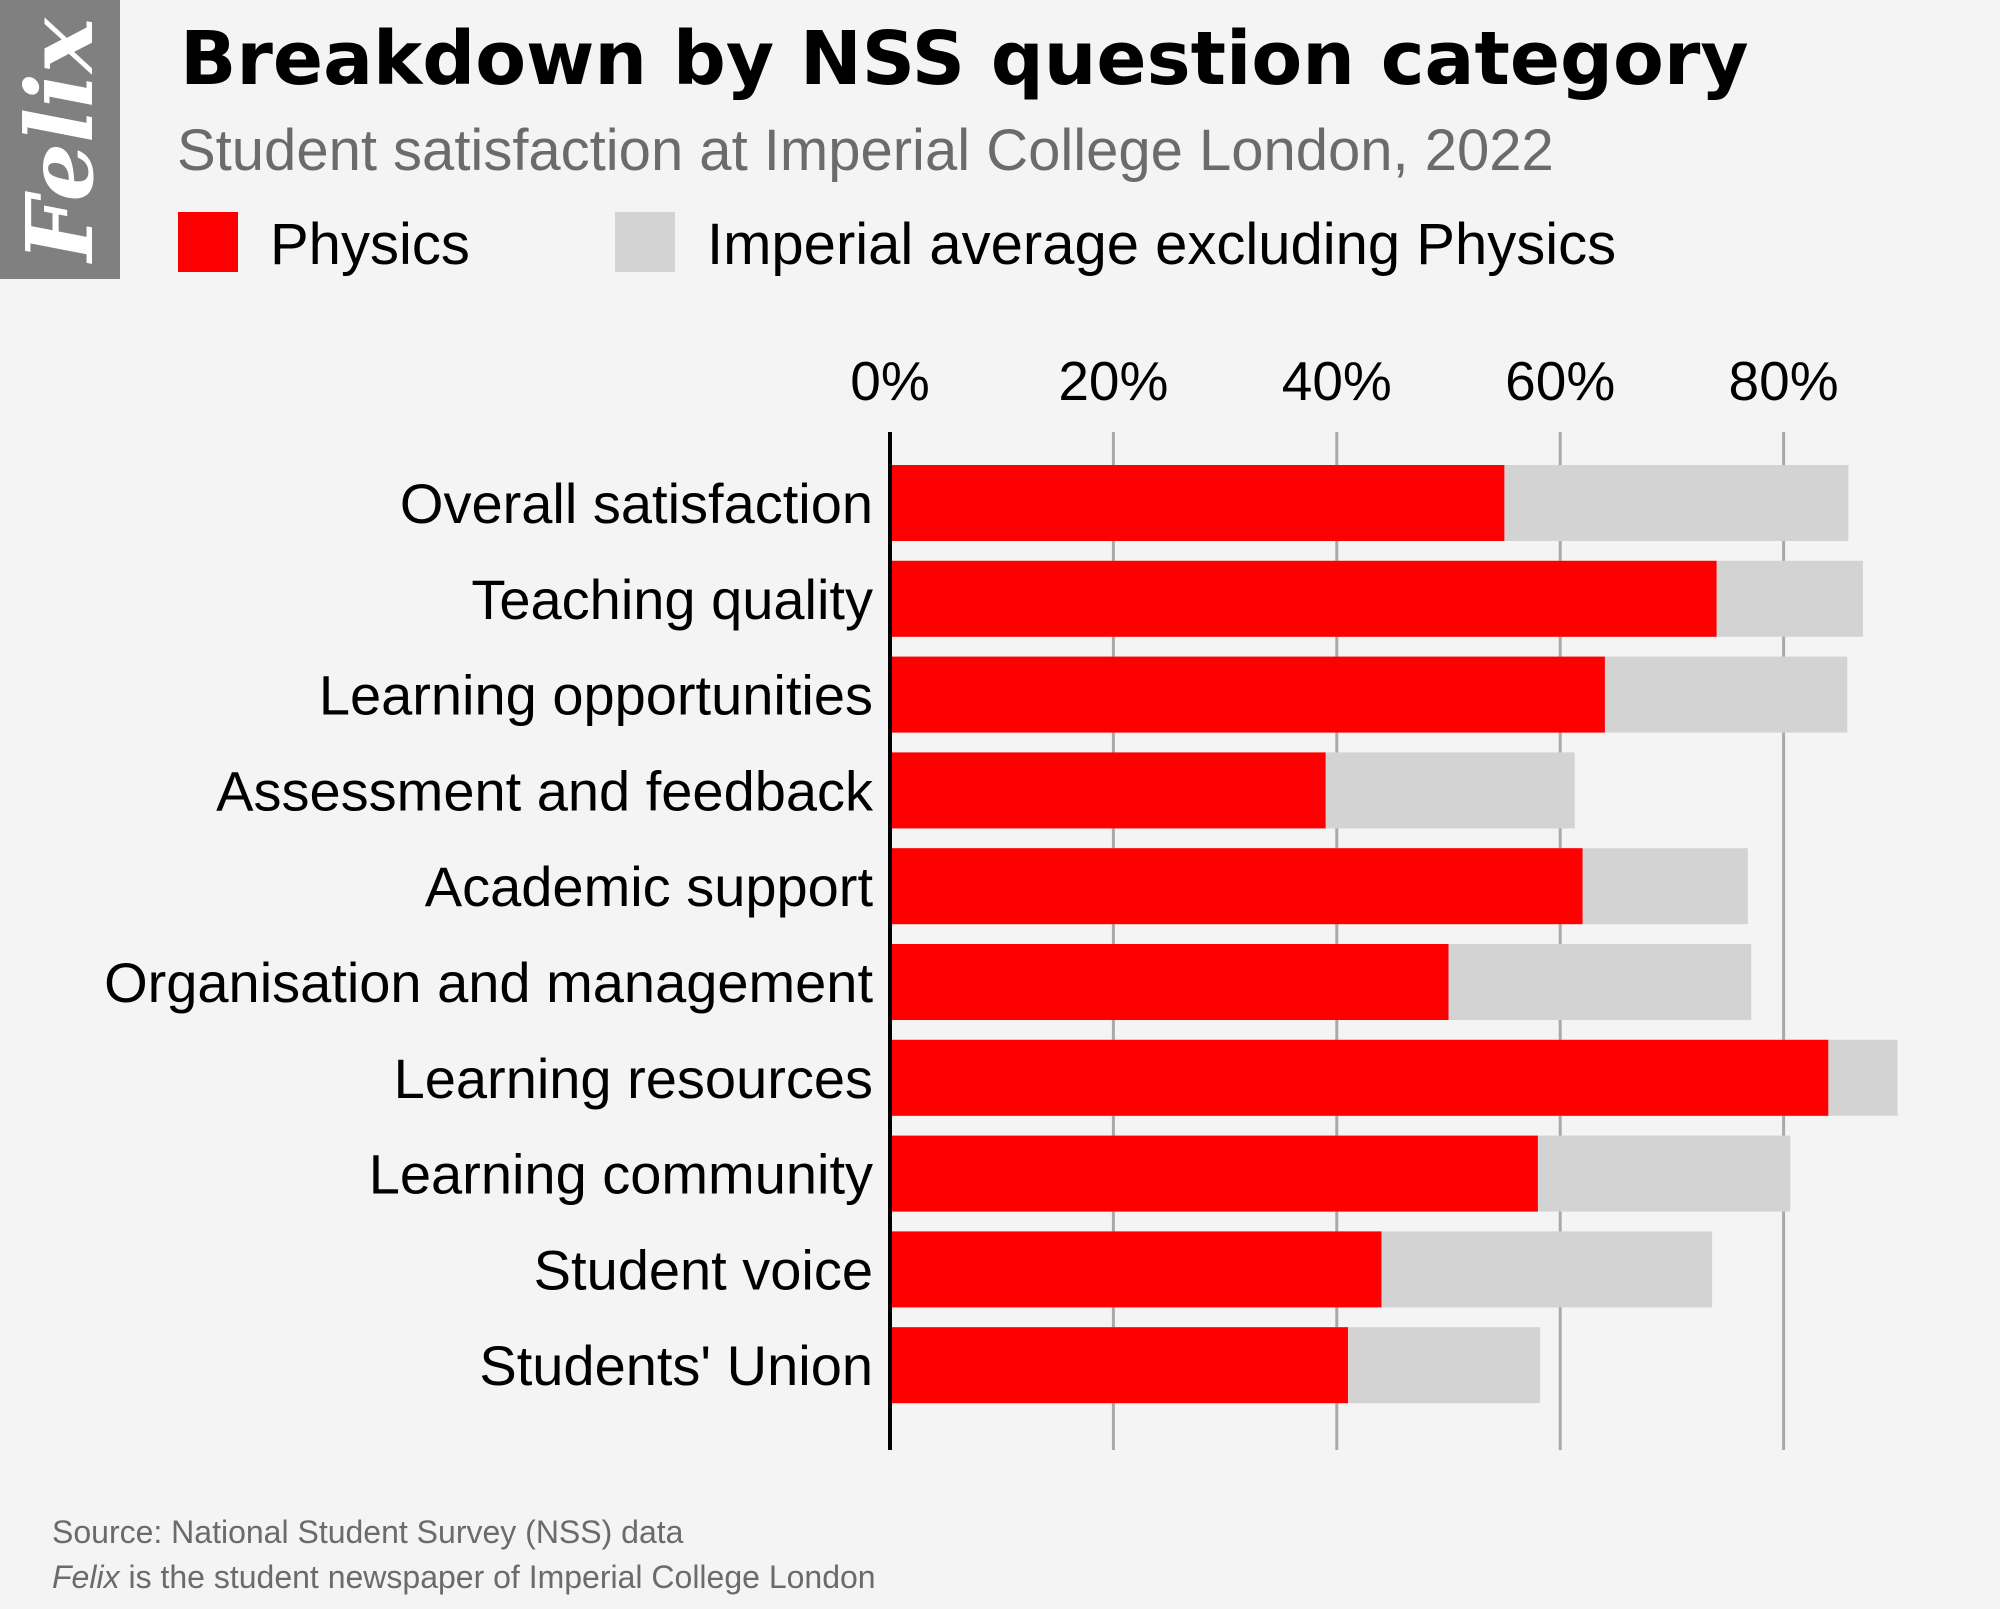 The image size is (2000, 1609). Describe the element at coordinates (676, 1365) in the screenshot. I see `category-label: Students' Union` at that location.